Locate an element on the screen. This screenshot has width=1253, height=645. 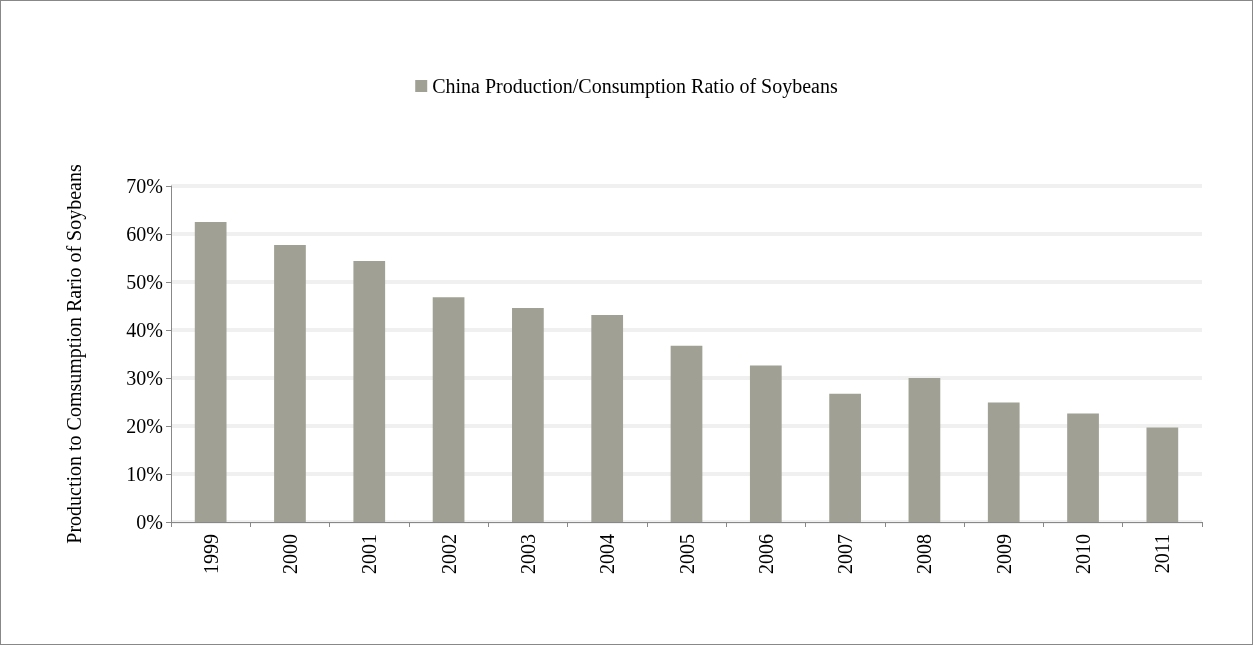
y-axis-title: Production to Comsumption Rario of Soybeans is located at coordinates (74, 354).